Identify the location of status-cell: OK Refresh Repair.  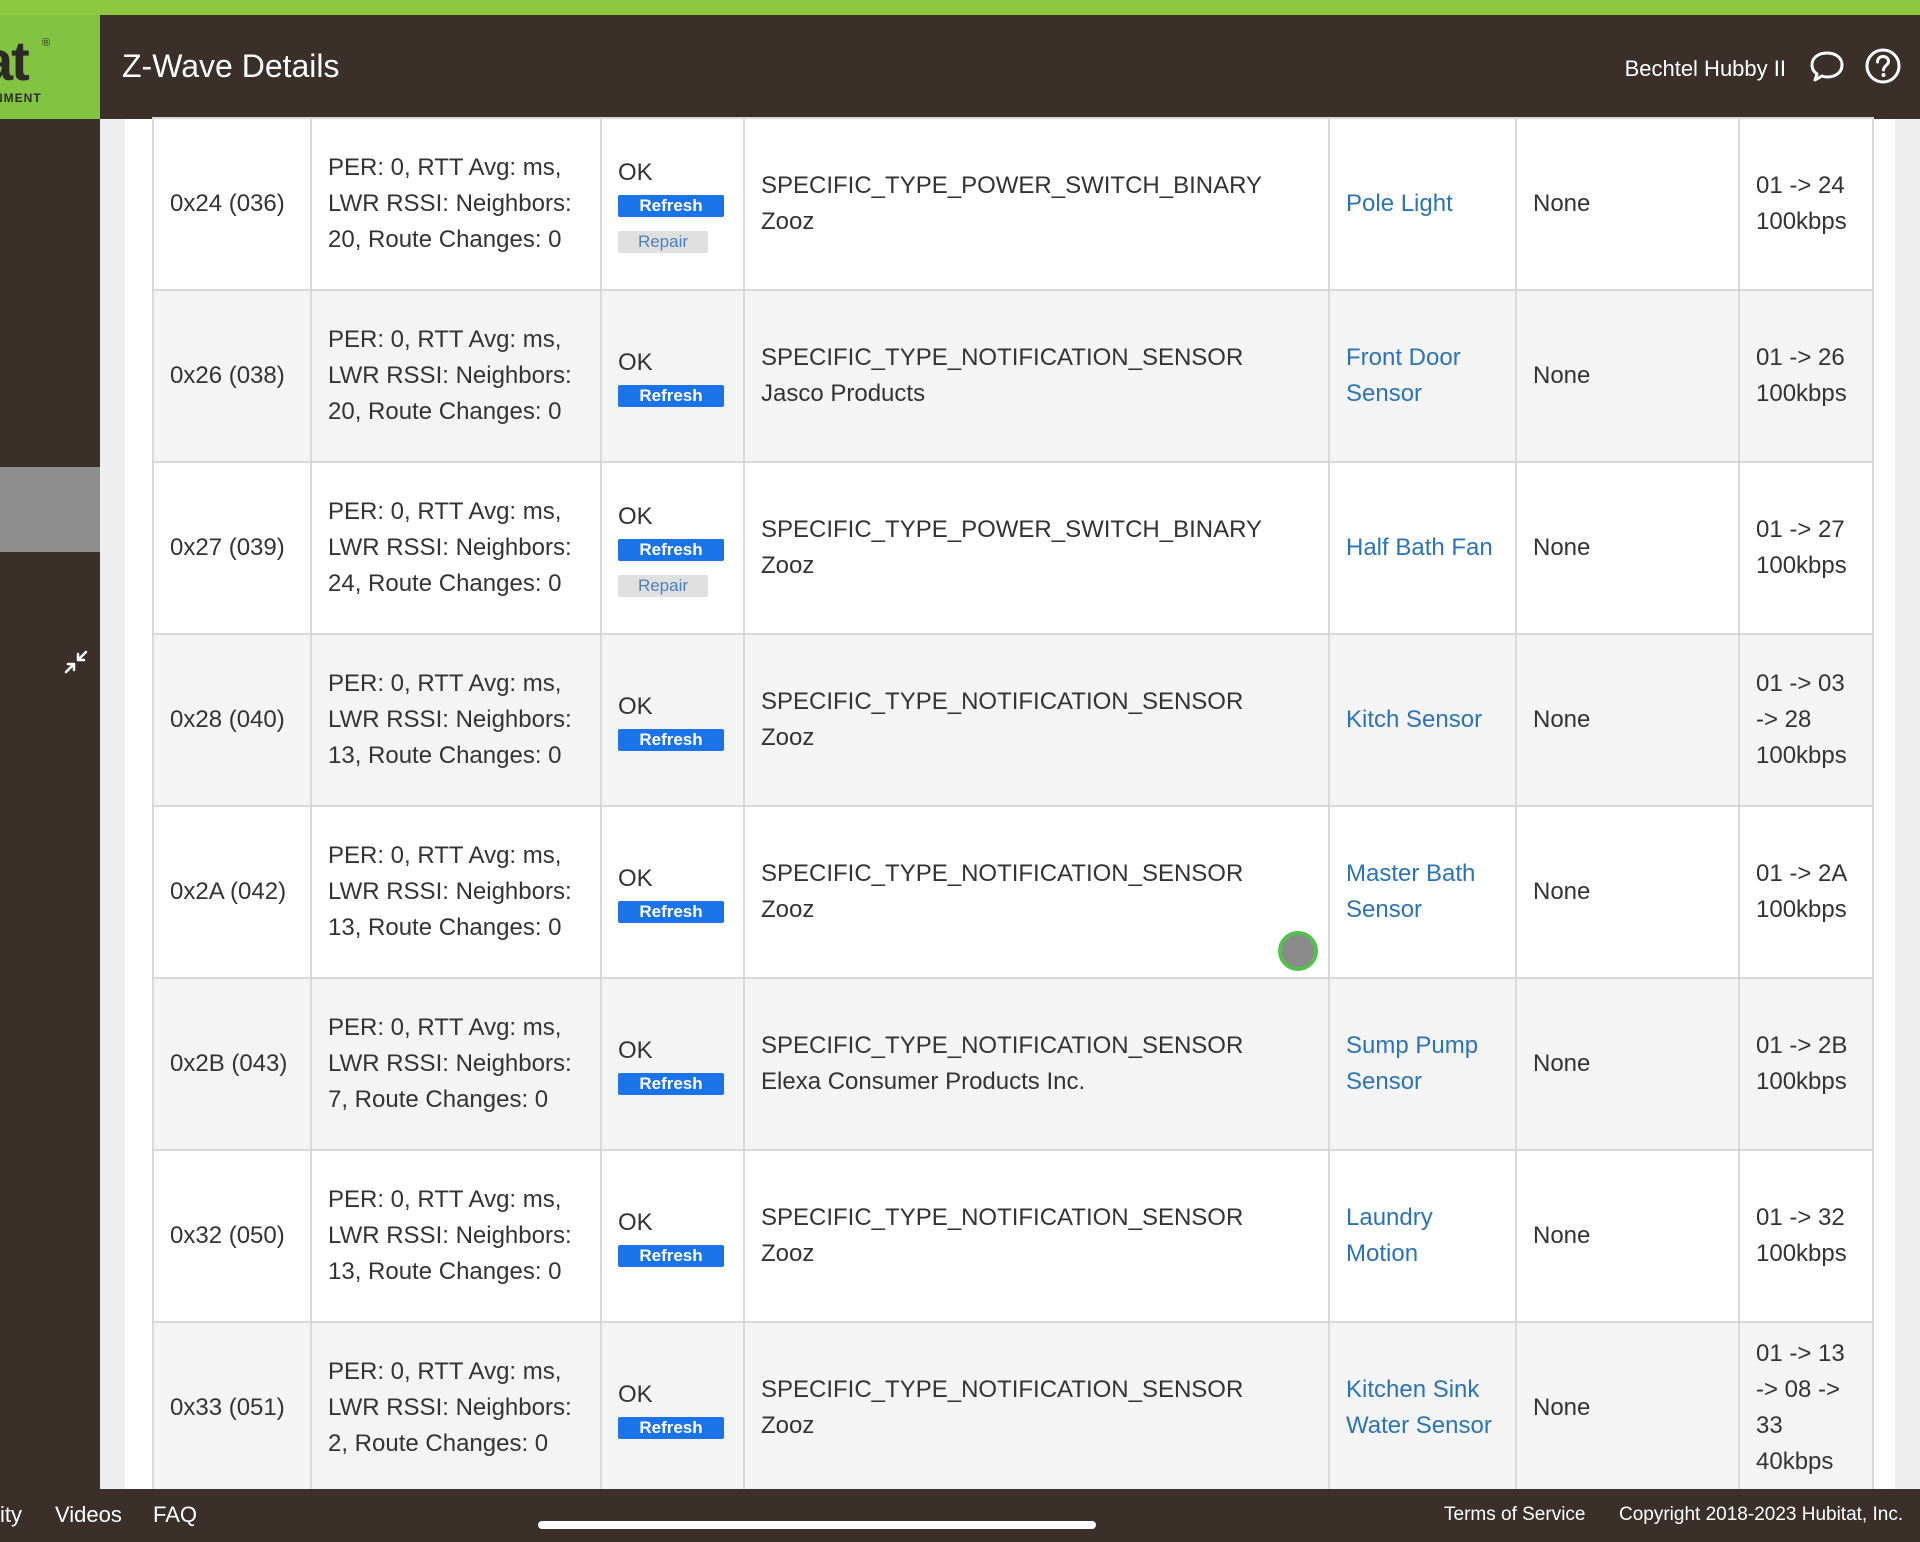
(672, 204).